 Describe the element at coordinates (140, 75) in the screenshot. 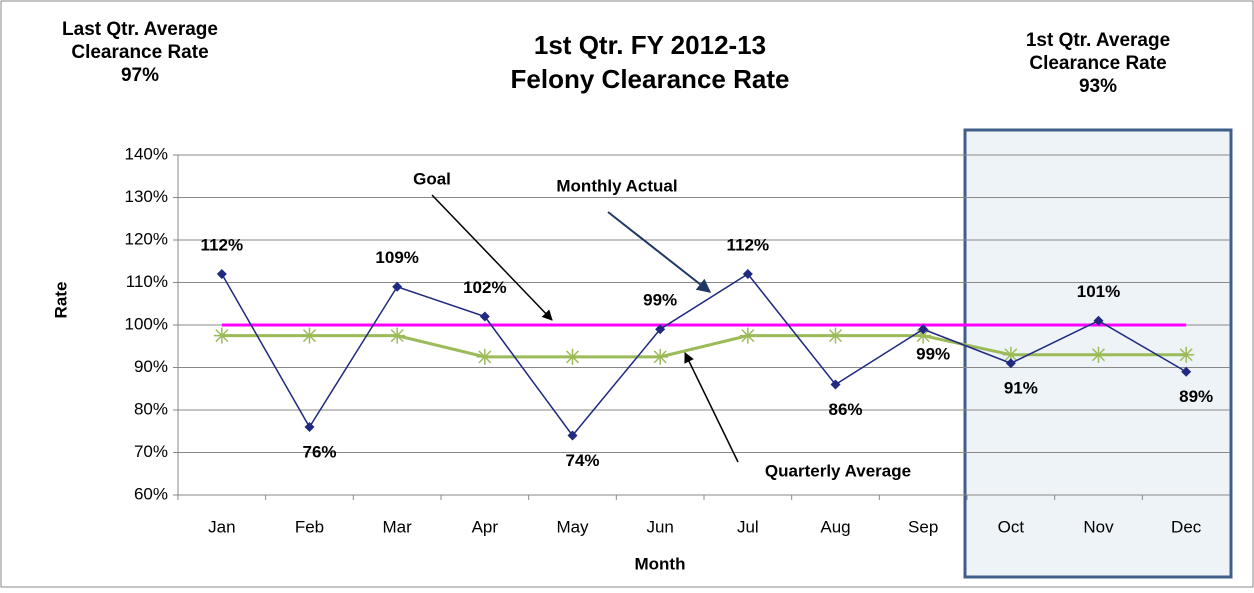

I see `side-note: 97%` at that location.